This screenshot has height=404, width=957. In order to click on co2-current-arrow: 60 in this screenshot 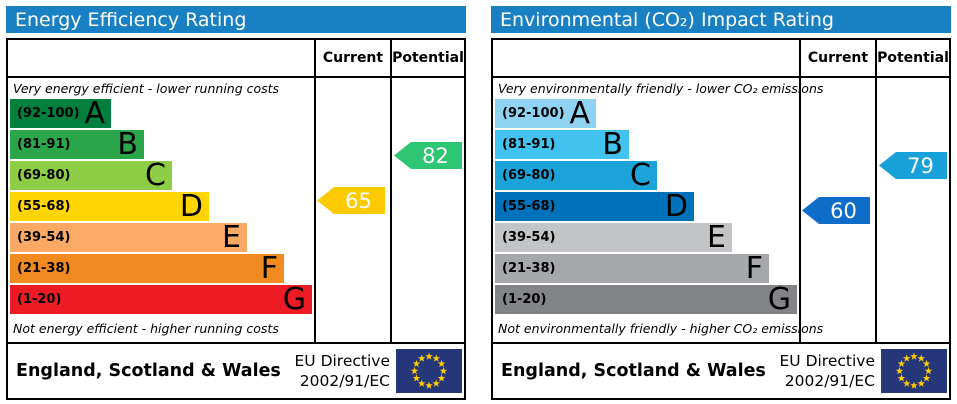, I will do `click(836, 210)`.